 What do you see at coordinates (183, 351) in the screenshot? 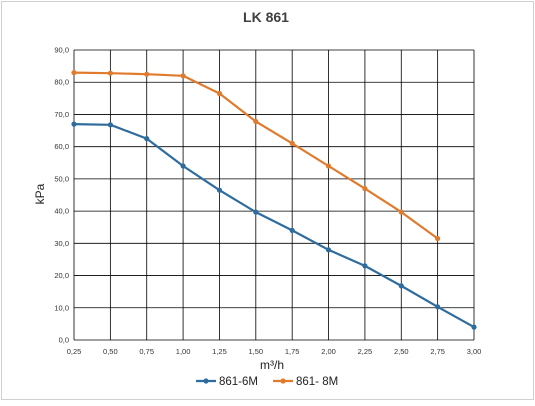
I see `x-tick-label: 1,00` at bounding box center [183, 351].